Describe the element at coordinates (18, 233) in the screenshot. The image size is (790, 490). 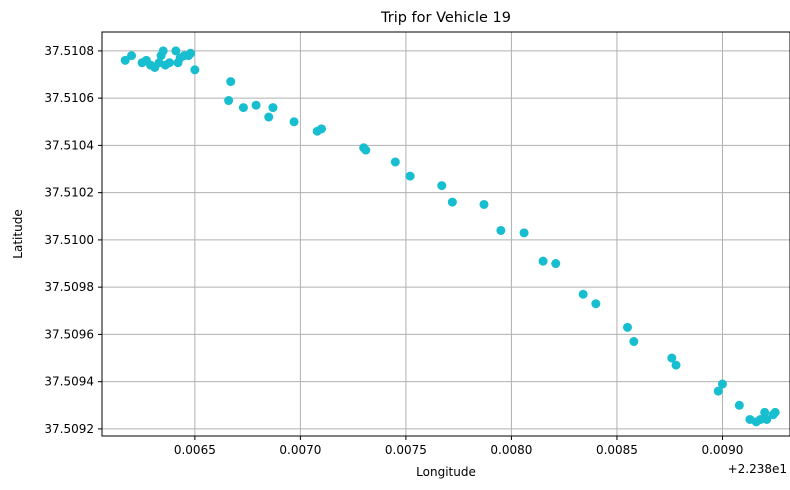
I see `y-axis-label: Latitude` at that location.